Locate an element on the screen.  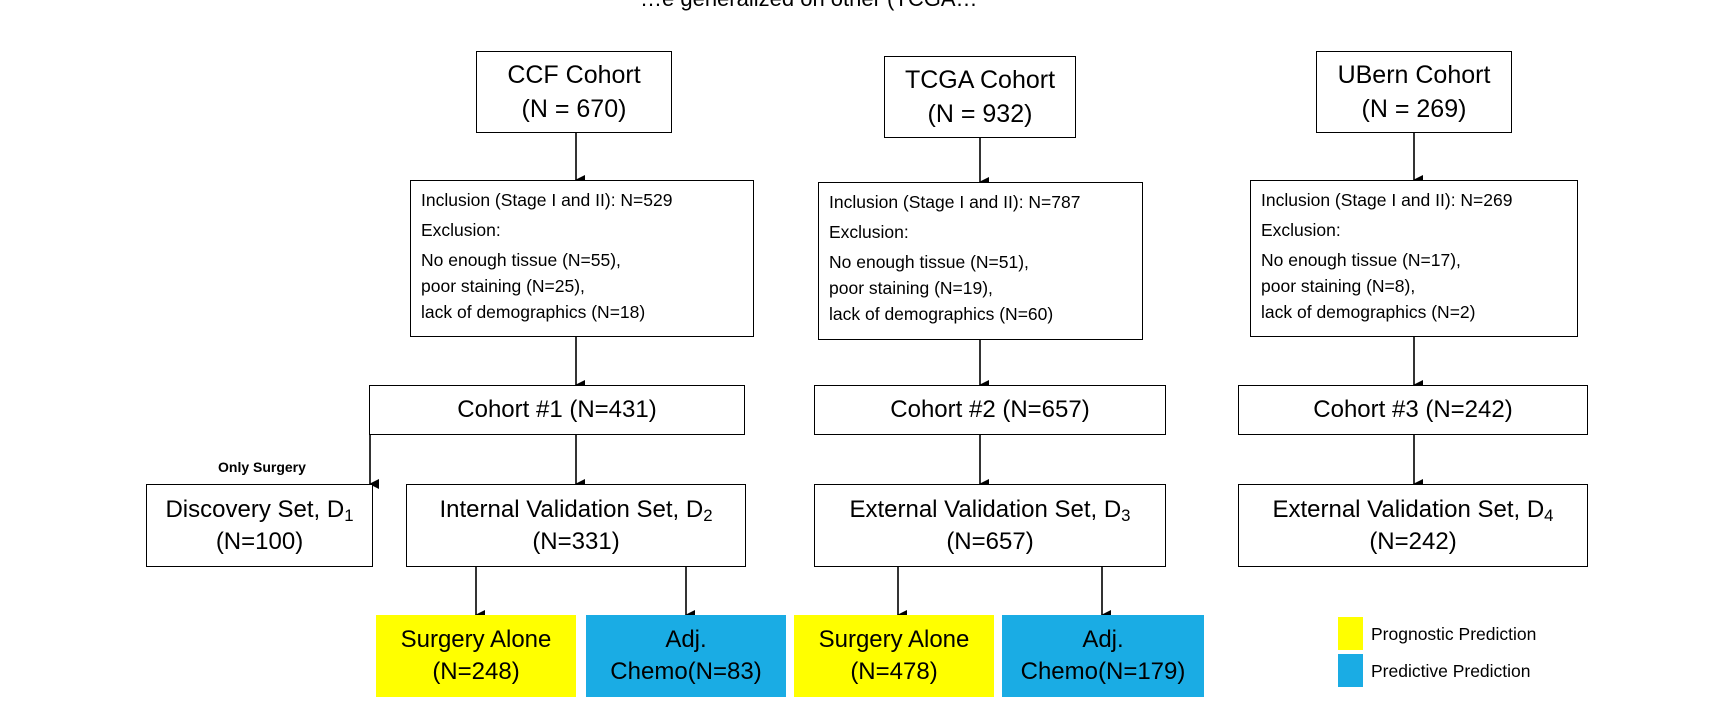
legend-prognostic-swatch is located at coordinates (1350, 633).